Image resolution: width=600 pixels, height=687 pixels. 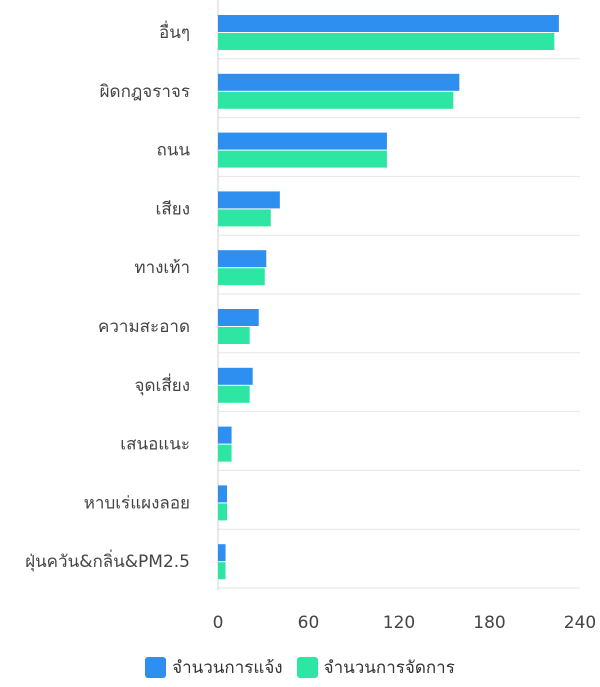 What do you see at coordinates (307, 667) in the screenshot?
I see `legend-swatch-handled` at bounding box center [307, 667].